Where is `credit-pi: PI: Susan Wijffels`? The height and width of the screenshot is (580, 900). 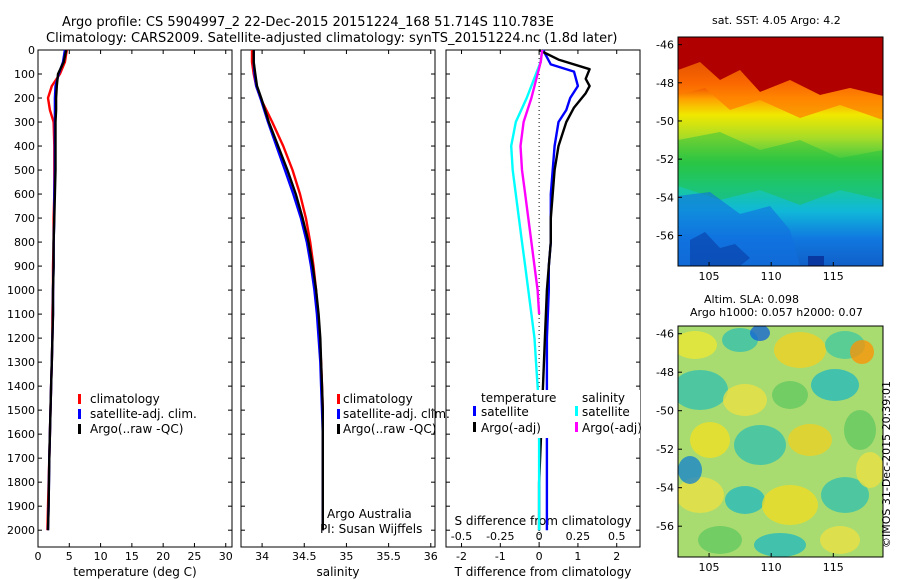
credit-pi: PI: Susan Wijffels is located at coordinates (371, 529).